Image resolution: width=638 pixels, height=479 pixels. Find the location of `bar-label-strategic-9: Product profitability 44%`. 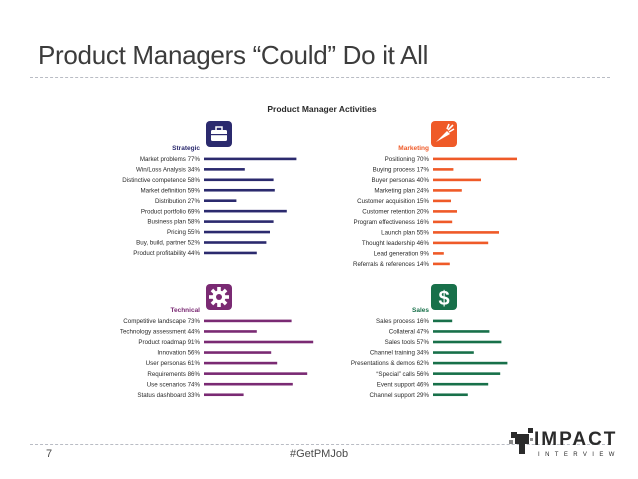

bar-label-strategic-9: Product profitability 44% is located at coordinates (166, 253).